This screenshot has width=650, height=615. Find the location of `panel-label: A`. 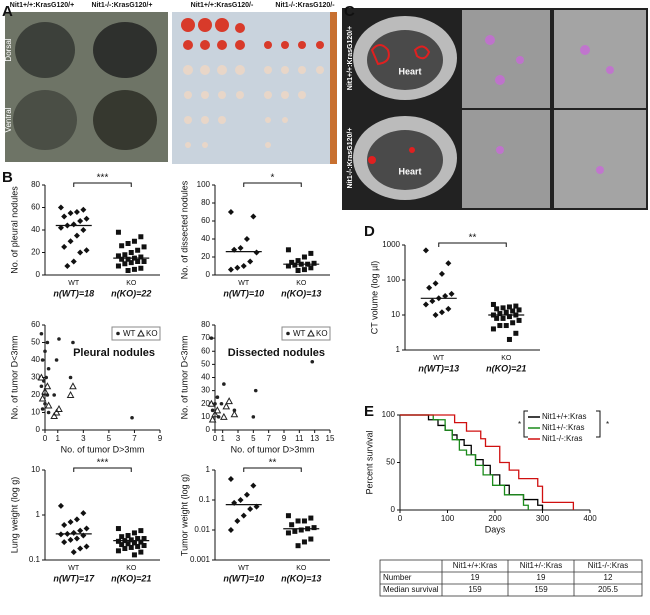

panel-label: A is located at coordinates (7, 11).